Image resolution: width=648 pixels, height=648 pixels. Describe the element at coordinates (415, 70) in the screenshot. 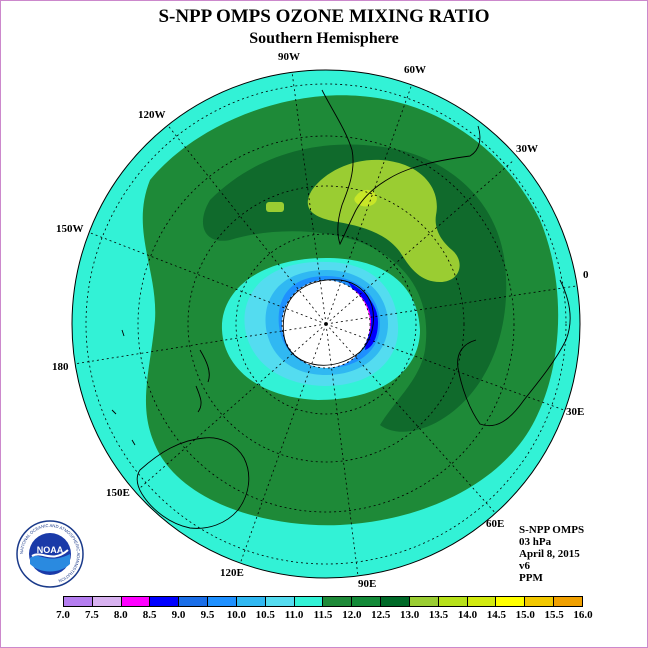

I see `lon-label-60w: 60W` at that location.